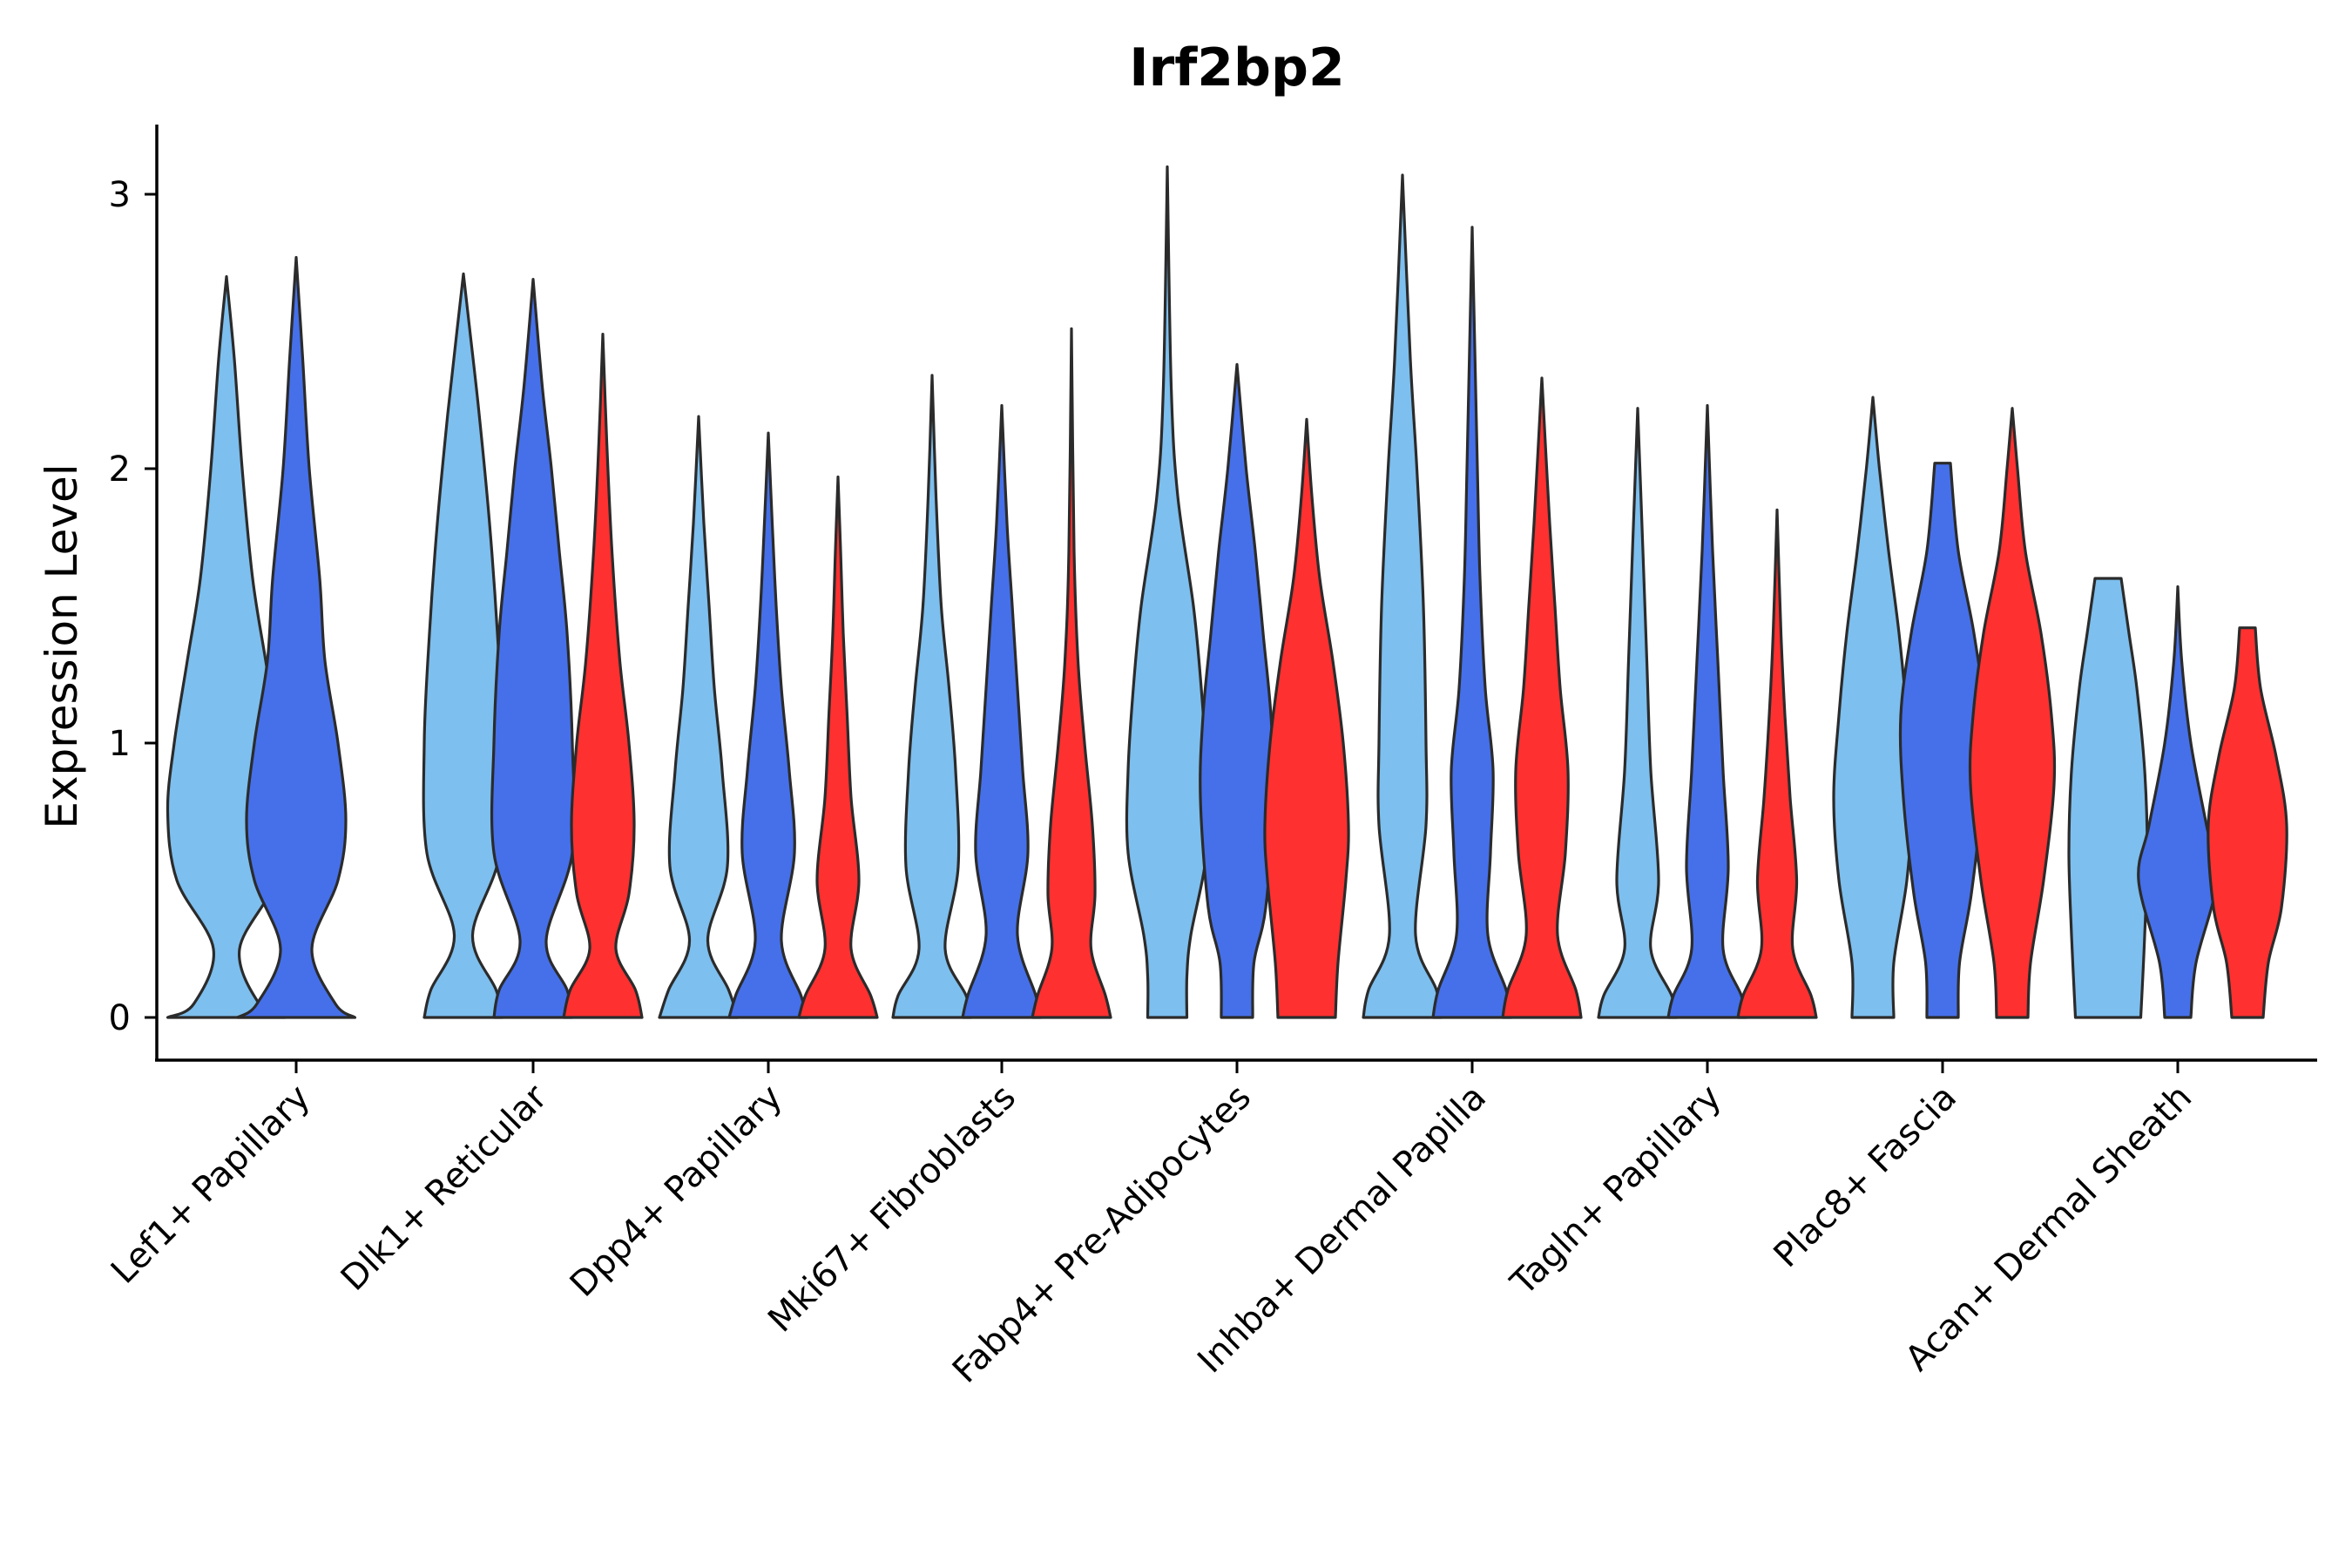  I want to click on category-label: Tagln+ Papillary, so click(1616, 1191).